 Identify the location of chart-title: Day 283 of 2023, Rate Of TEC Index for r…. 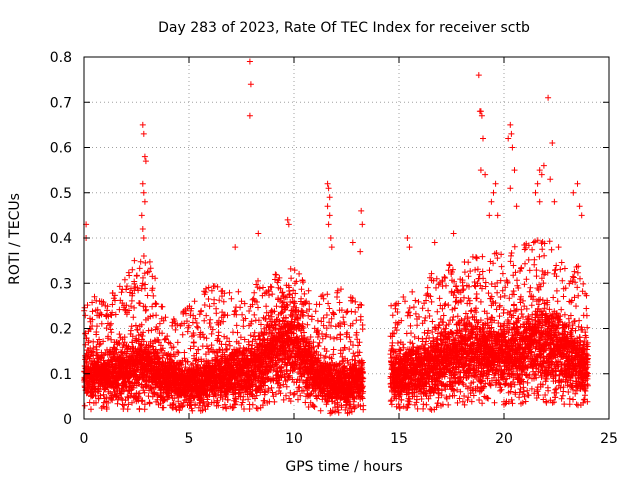
(344, 28).